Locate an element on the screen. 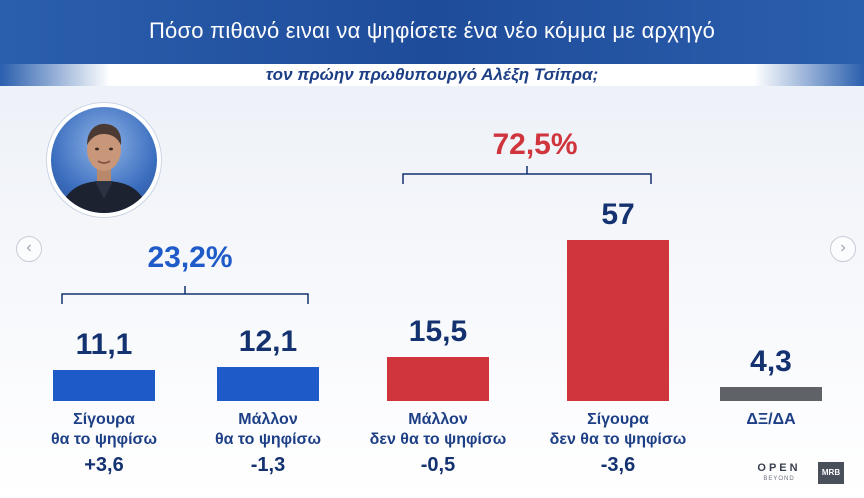 This screenshot has height=498, width=864. header-bar is located at coordinates (432, 32).